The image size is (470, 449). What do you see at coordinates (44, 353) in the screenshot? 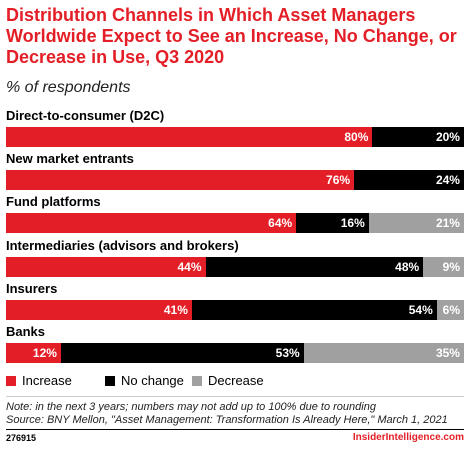
I see `data-label: 12%` at bounding box center [44, 353].